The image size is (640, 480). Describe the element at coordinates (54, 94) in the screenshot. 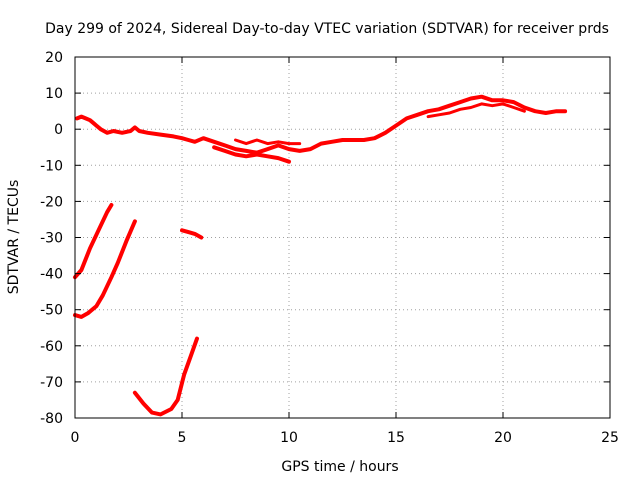

I see `y-tick-label: 10` at that location.